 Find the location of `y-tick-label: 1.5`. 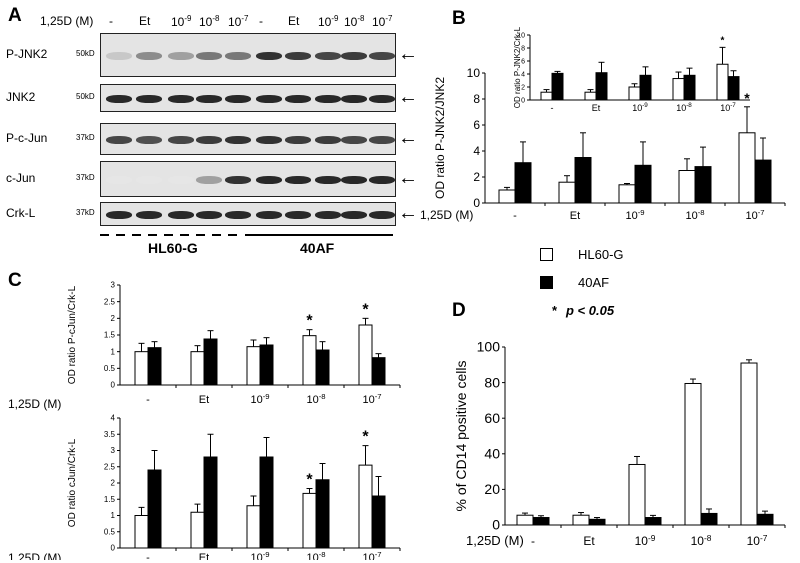

y-tick-label: 1.5 is located at coordinates (110, 335).